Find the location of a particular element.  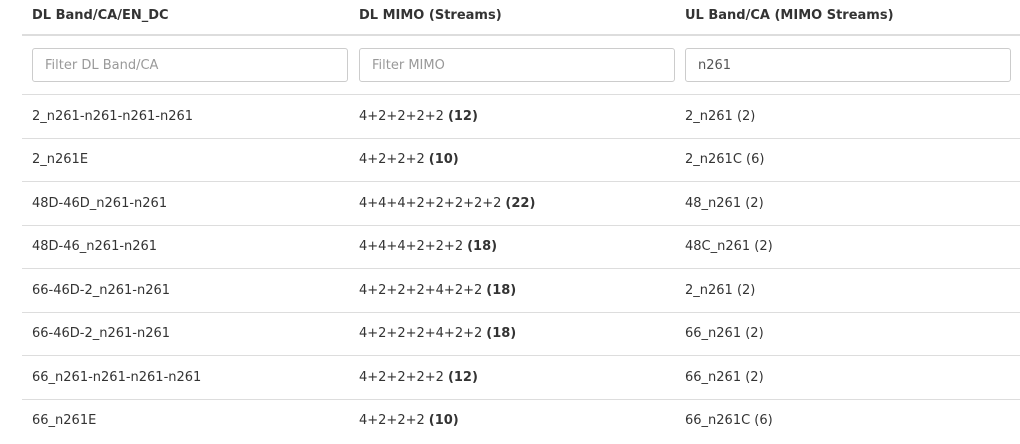

mimo-stream-total: (22) is located at coordinates (520, 203).